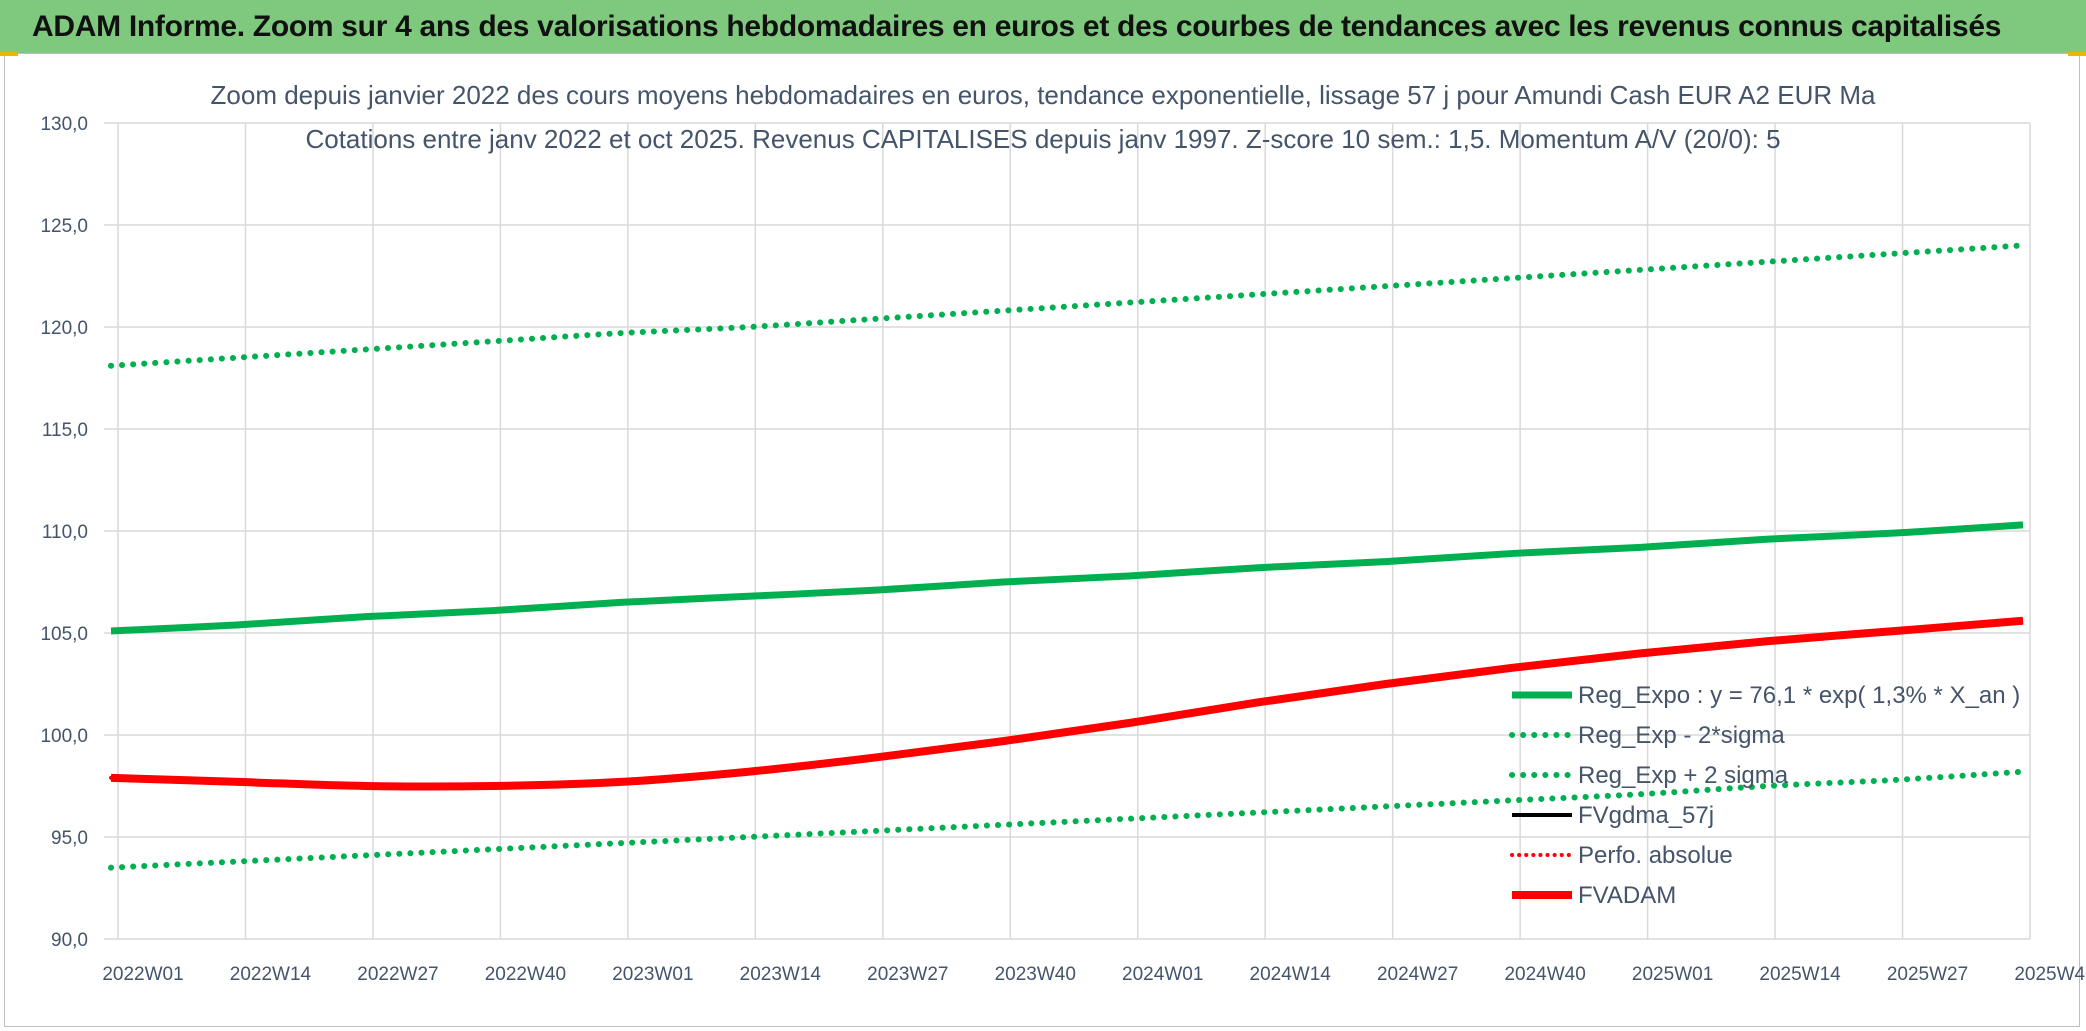 The height and width of the screenshot is (1031, 2086). What do you see at coordinates (1544, 974) in the screenshot?
I see `x-tick-label: 2024W40` at bounding box center [1544, 974].